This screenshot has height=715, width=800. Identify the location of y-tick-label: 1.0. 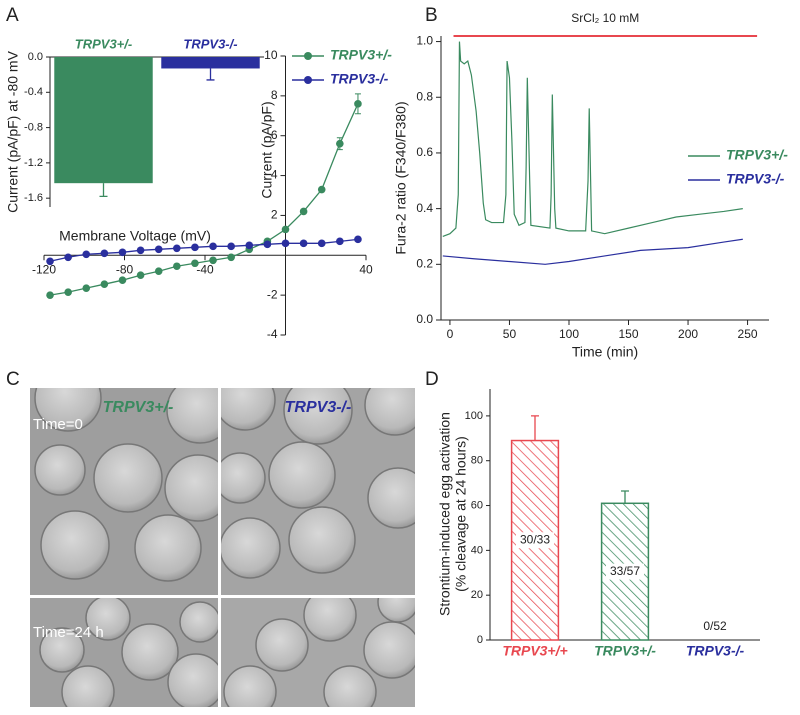
(424, 41).